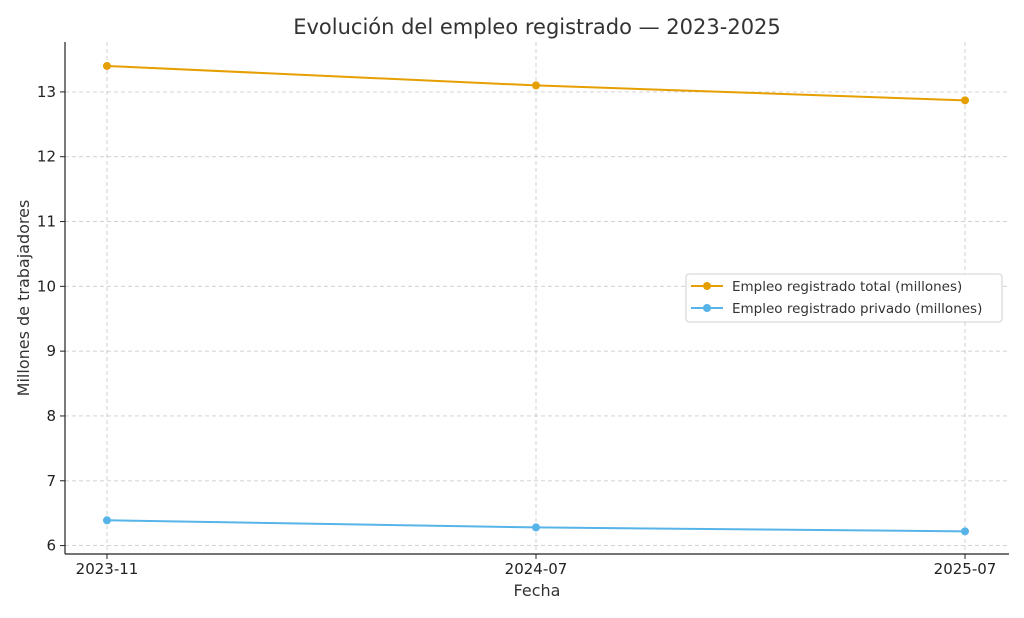  Describe the element at coordinates (46, 92) in the screenshot. I see `y-tick-label: 13` at that location.